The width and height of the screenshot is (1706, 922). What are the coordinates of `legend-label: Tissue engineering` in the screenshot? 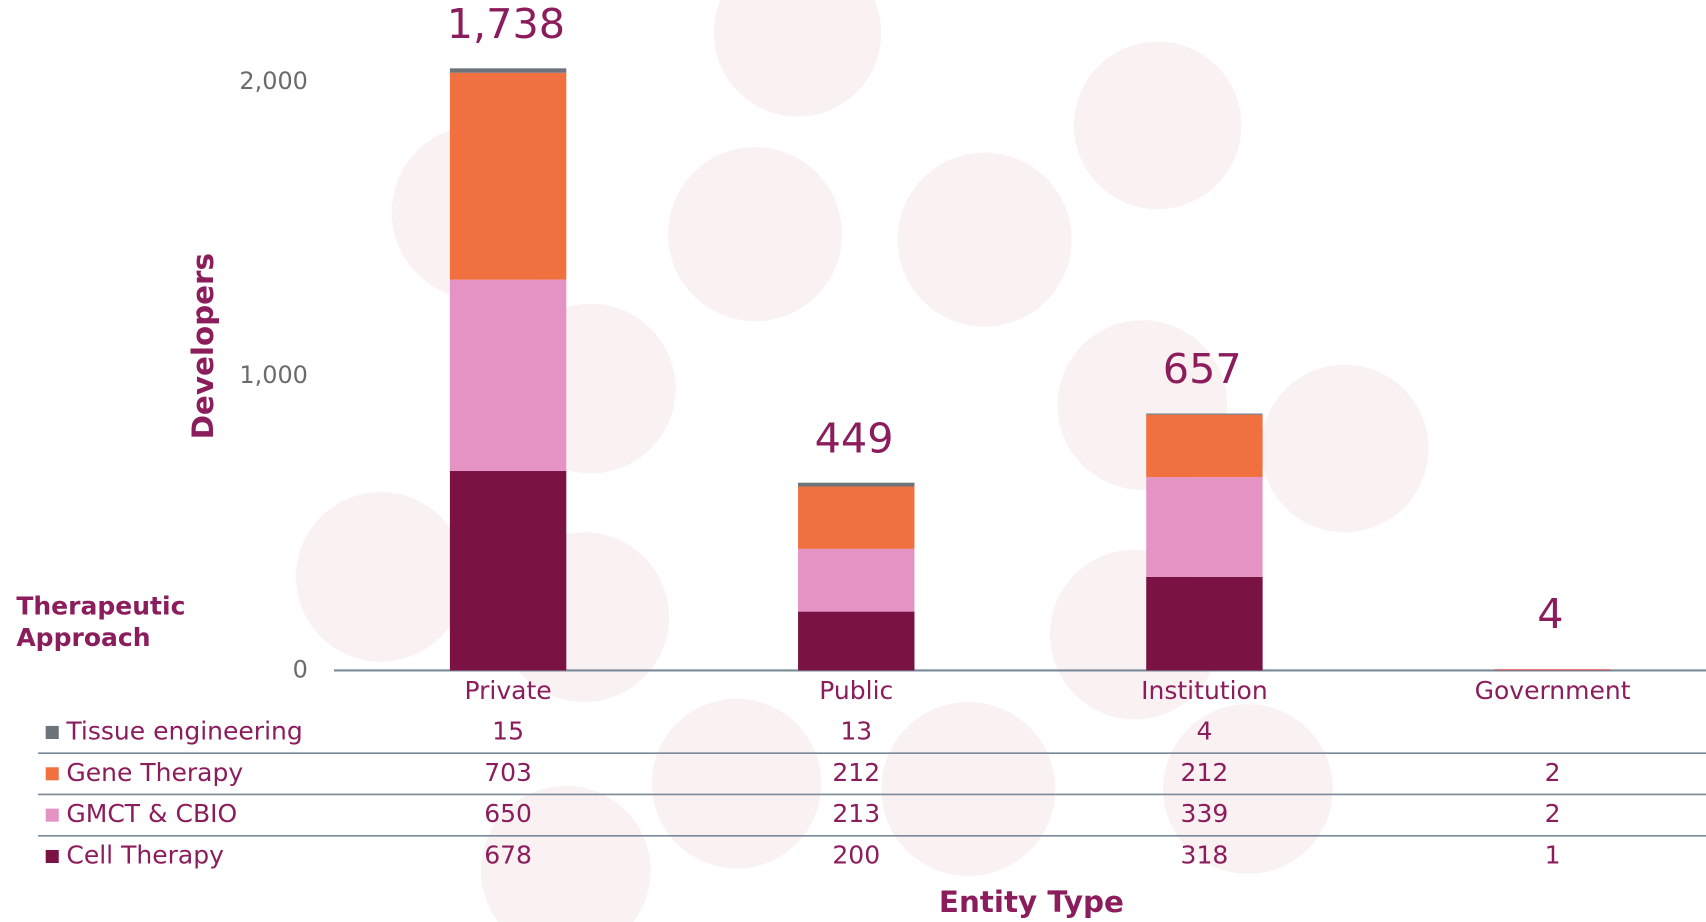 It's located at (183, 730).